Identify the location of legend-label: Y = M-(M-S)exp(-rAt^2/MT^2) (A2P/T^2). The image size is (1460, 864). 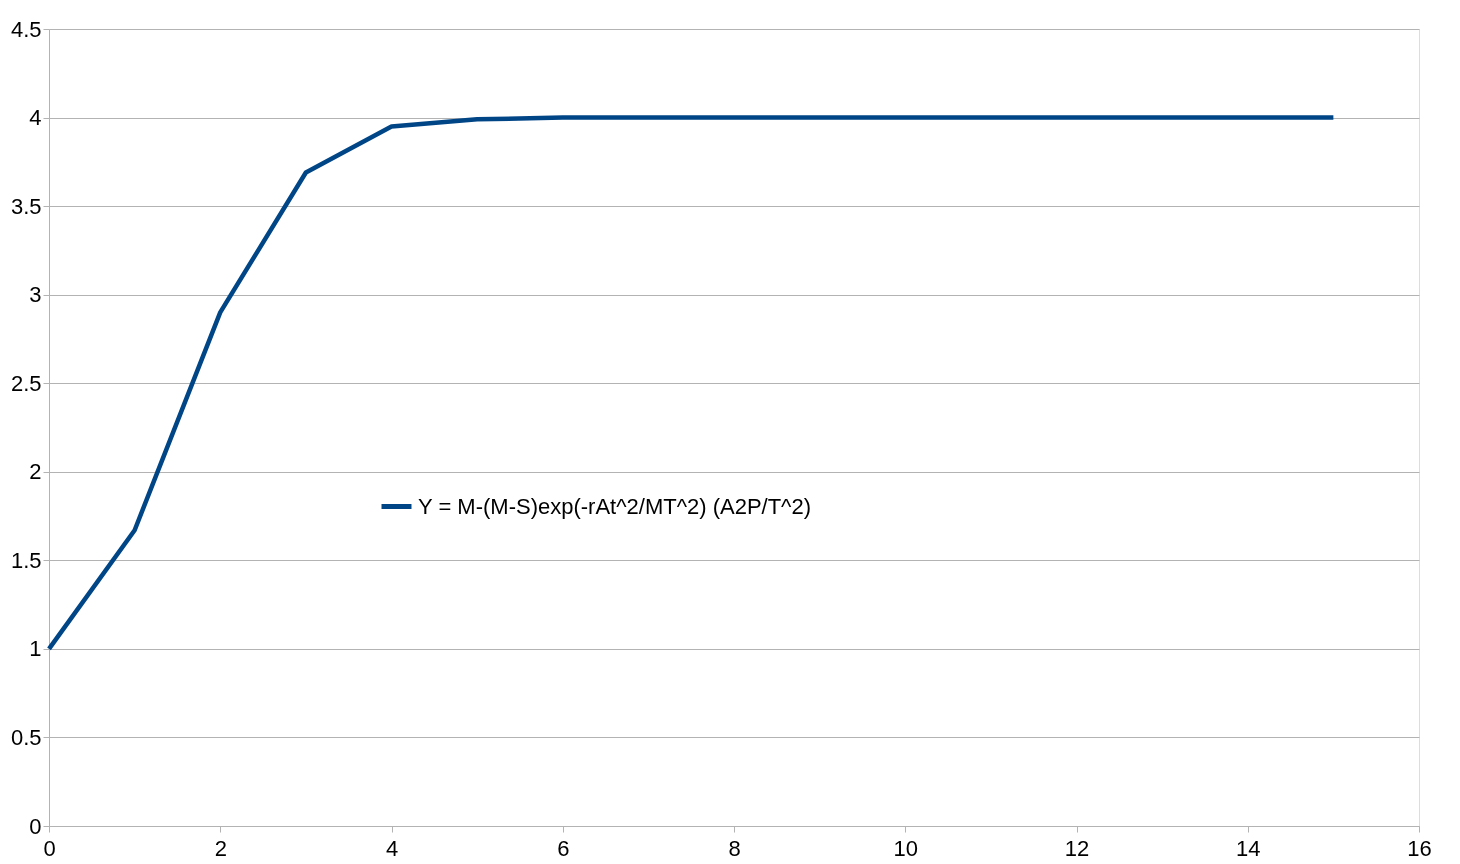
(614, 506).